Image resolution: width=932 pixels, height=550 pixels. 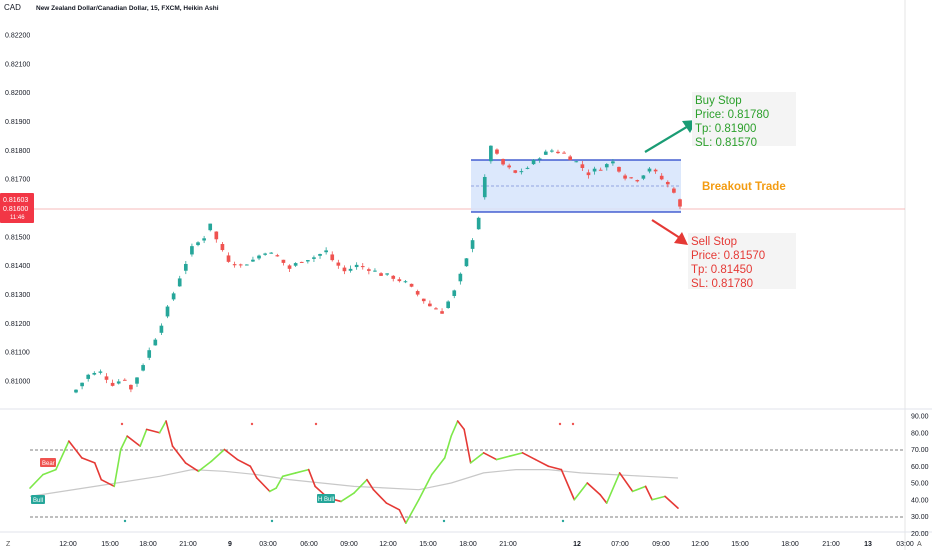 What do you see at coordinates (742, 261) in the screenshot?
I see `sell-stop-box` at bounding box center [742, 261].